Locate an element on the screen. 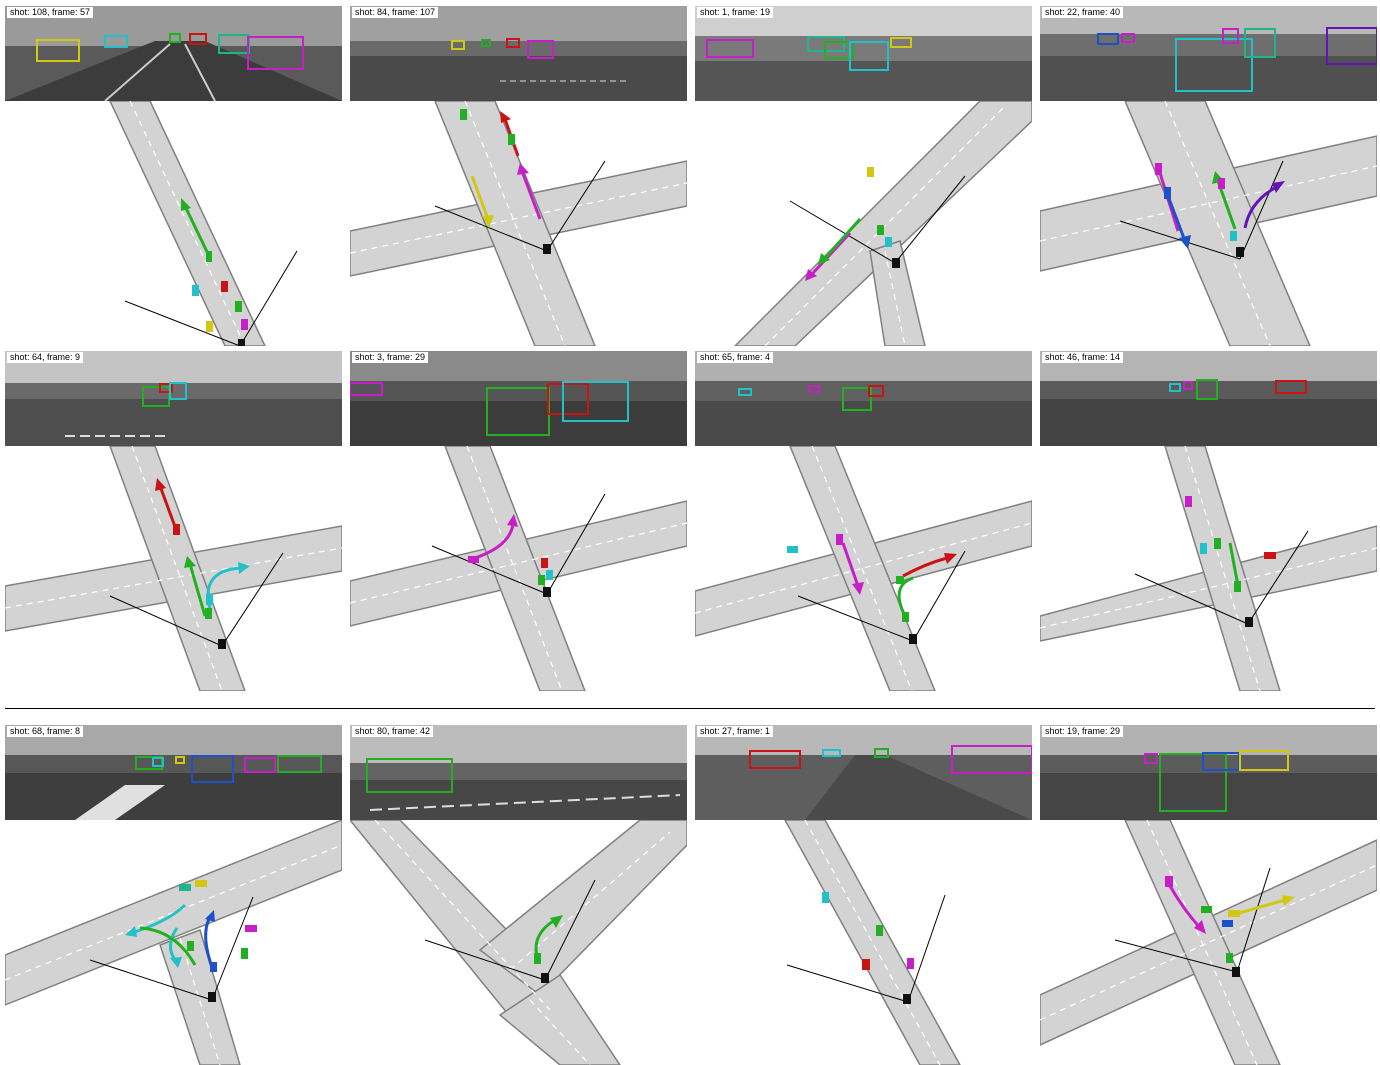 This screenshot has width=1380, height=1065. section-divider is located at coordinates (690, 708).